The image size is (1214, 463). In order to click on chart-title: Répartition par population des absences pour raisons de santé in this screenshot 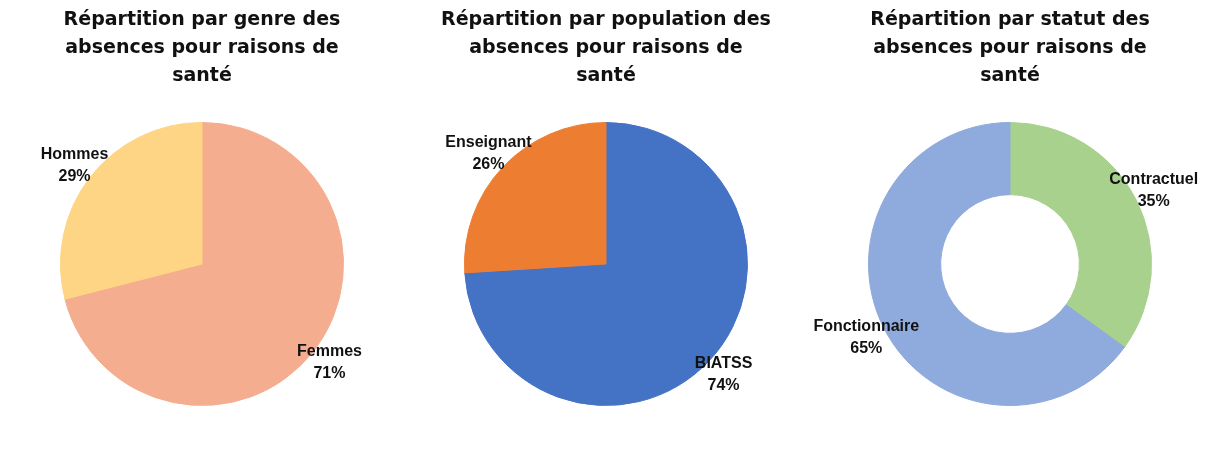, I will do `click(606, 46)`.